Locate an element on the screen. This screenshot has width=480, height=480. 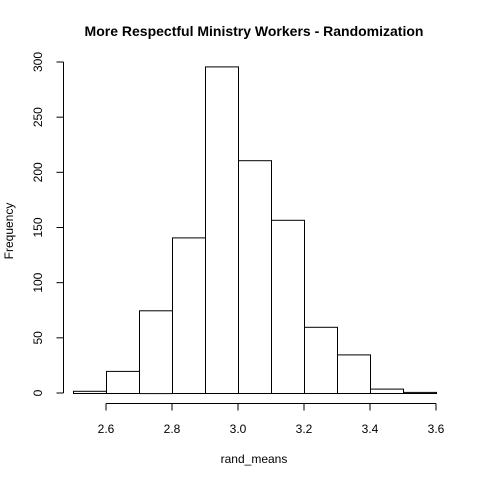
y-tick-label: 200 is located at coordinates (38, 172).